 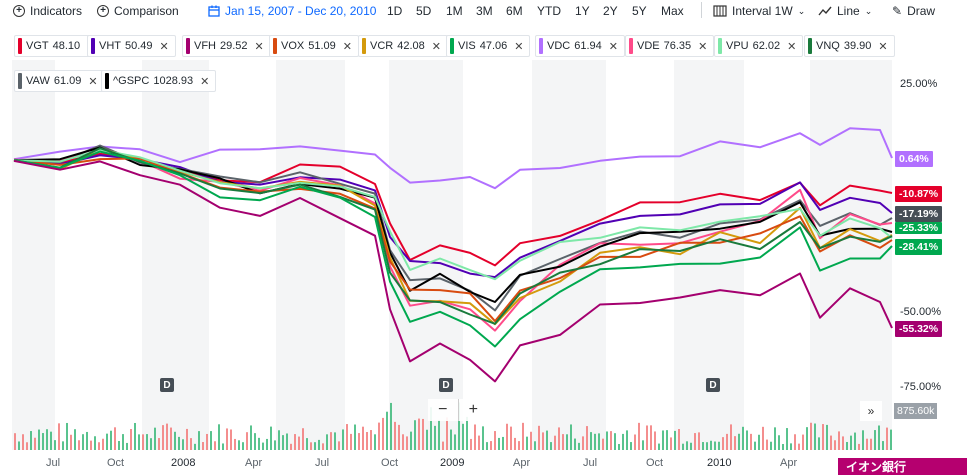 I want to click on date-range-button: Jan 15, 2007 - Dec 20, 2010, so click(x=292, y=11).